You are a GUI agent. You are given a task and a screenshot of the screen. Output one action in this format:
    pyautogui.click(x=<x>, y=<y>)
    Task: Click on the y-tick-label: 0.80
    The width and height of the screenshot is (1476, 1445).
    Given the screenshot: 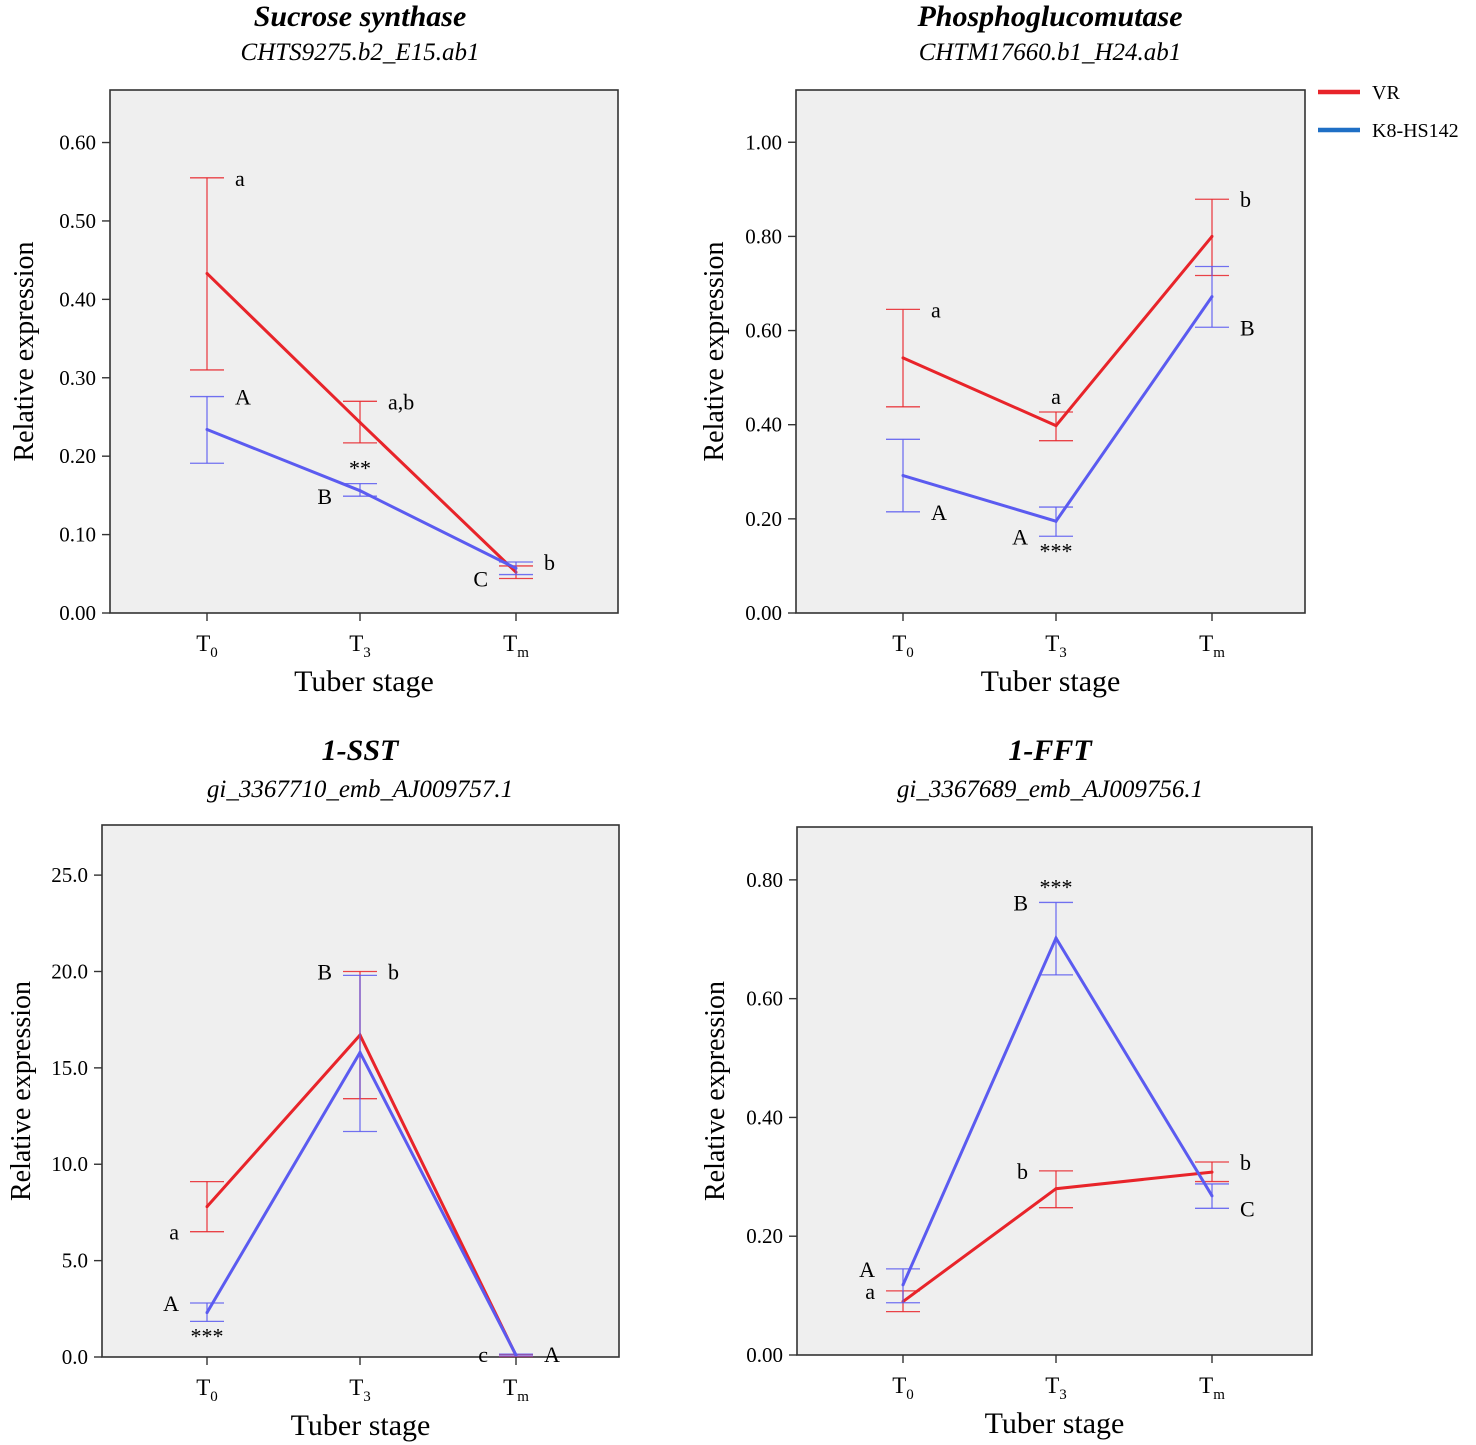 What is the action you would take?
    pyautogui.click(x=763, y=236)
    